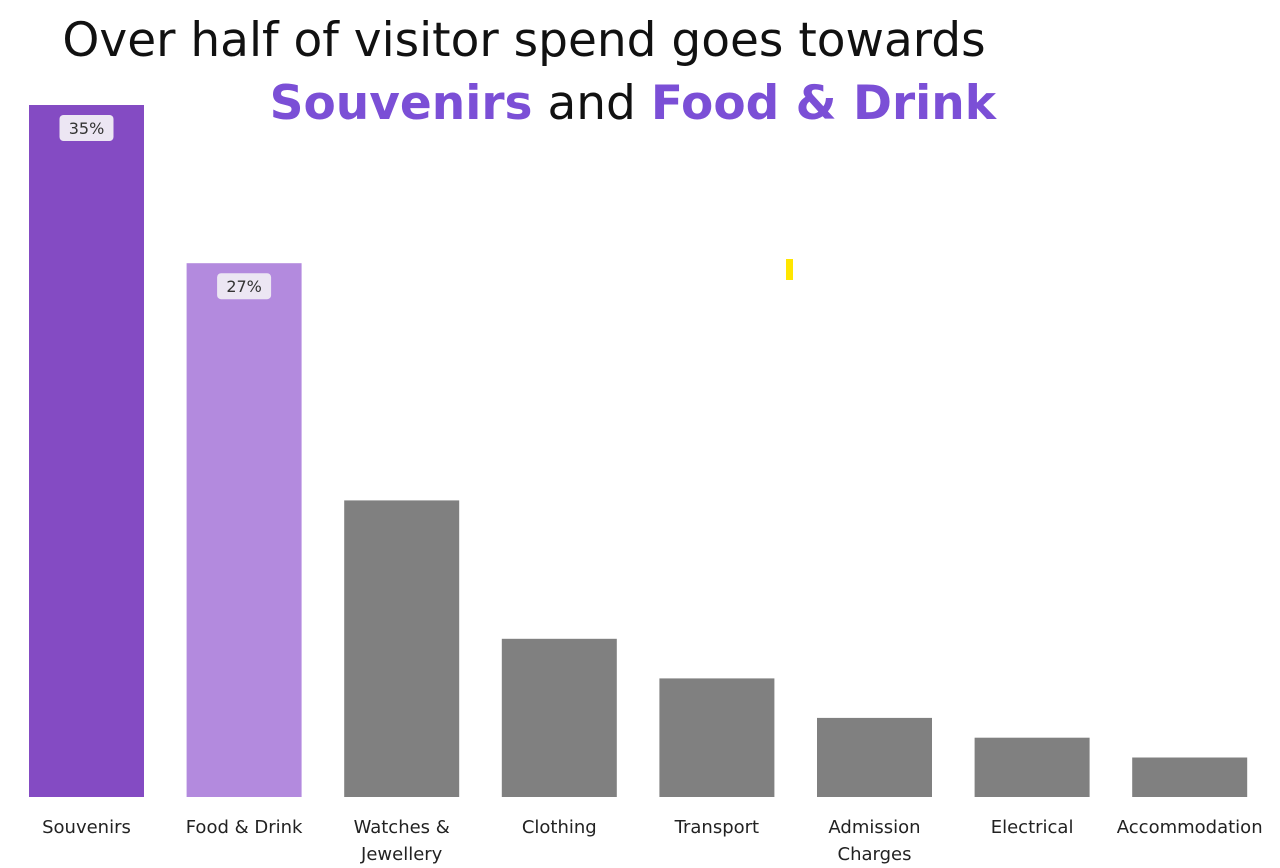 This screenshot has height=868, width=1280. Describe the element at coordinates (874, 841) in the screenshot. I see `x-tick-label-admission-charges: Admission Charges` at that location.